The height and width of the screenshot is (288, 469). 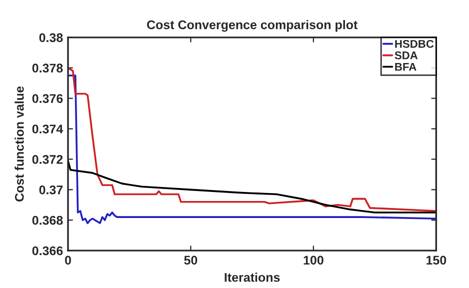 What do you see at coordinates (414, 44) in the screenshot?
I see `legend-label: HSDBC` at bounding box center [414, 44].